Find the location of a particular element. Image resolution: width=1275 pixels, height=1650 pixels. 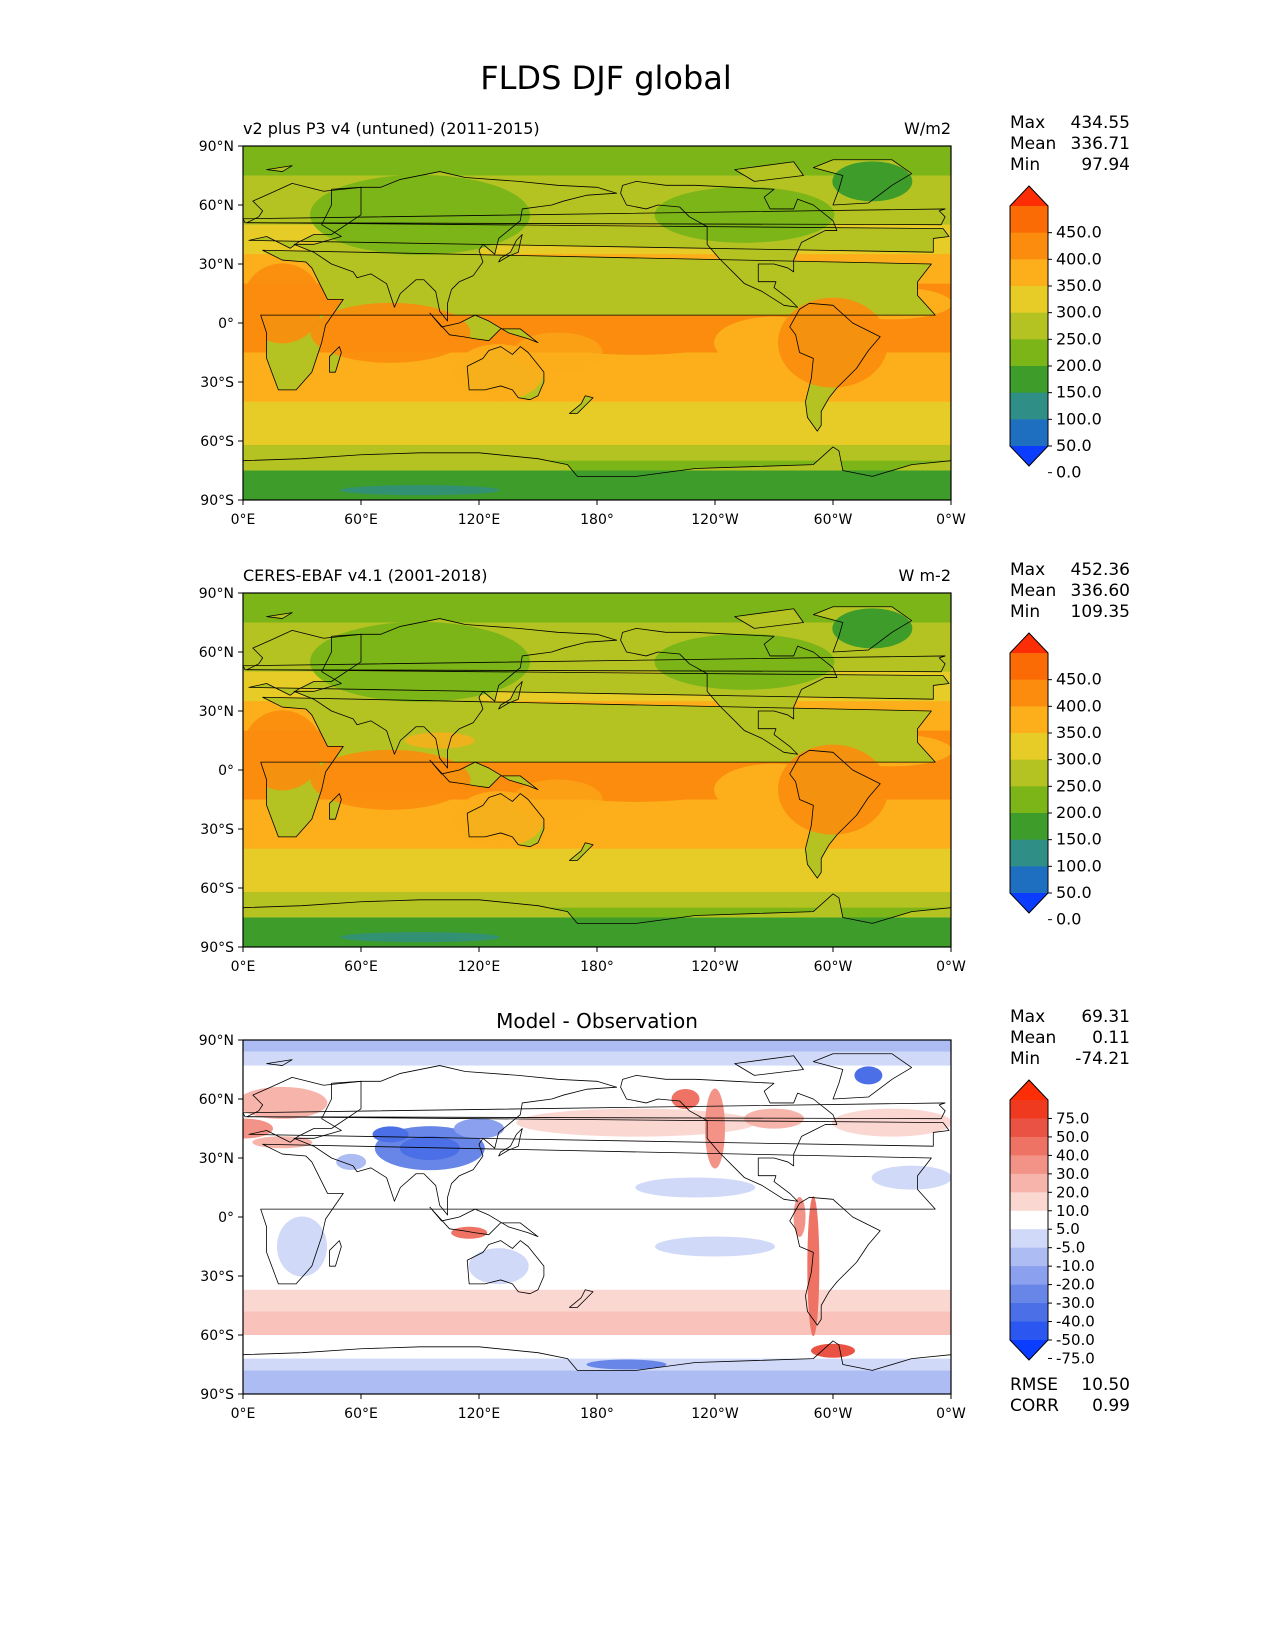

stat-value: 336.60 is located at coordinates (1100, 591).